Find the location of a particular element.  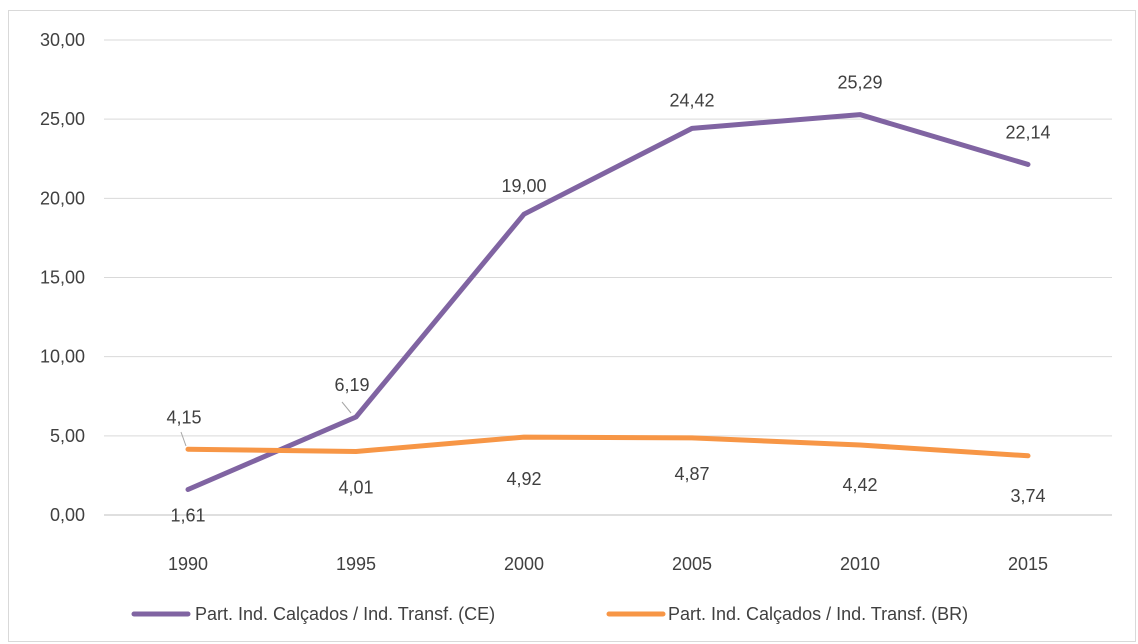

legend-item-ce: Part. Ind. Calçados / Ind. Transf. (CE) is located at coordinates (313, 614).